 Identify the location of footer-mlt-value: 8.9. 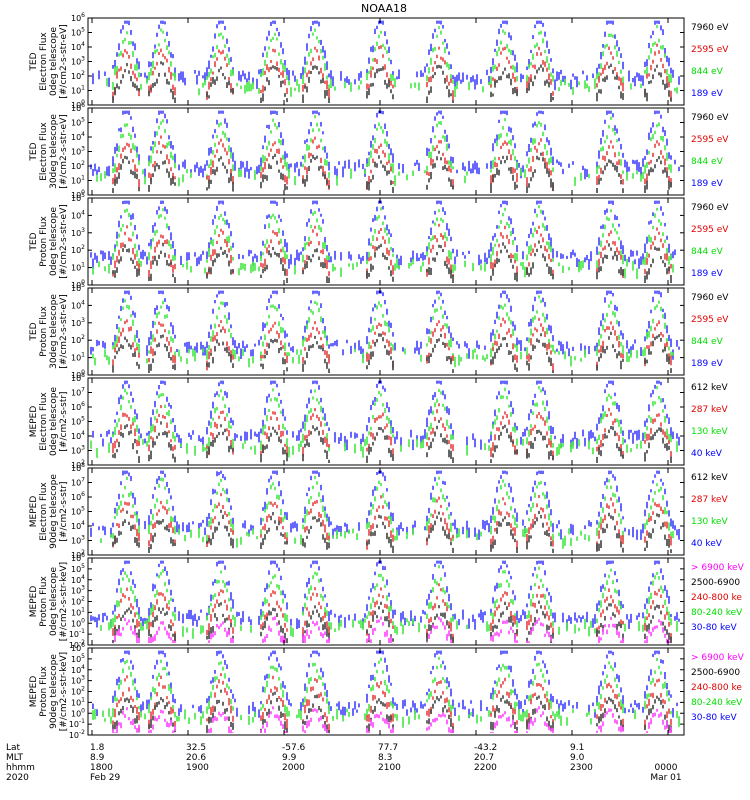
(97, 758).